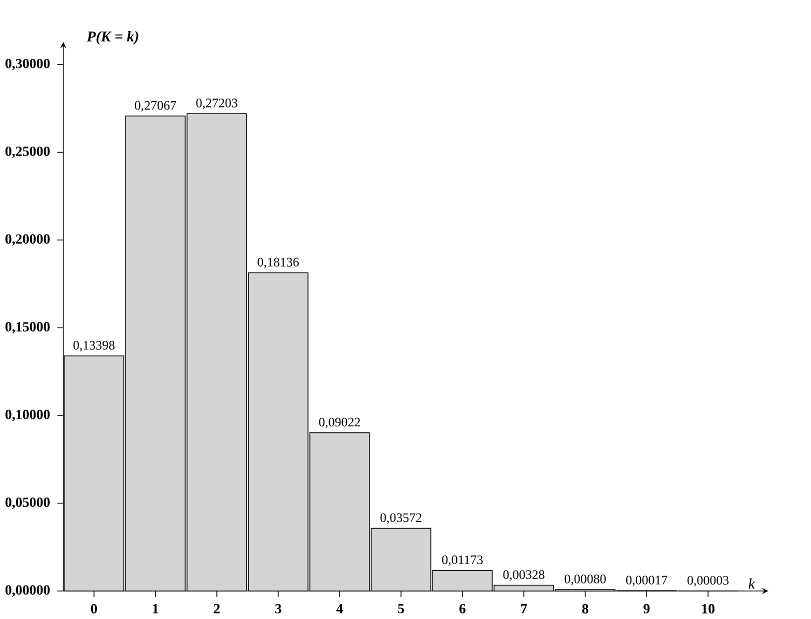 The width and height of the screenshot is (811, 619). I want to click on data-label: 0,27203, so click(217, 104).